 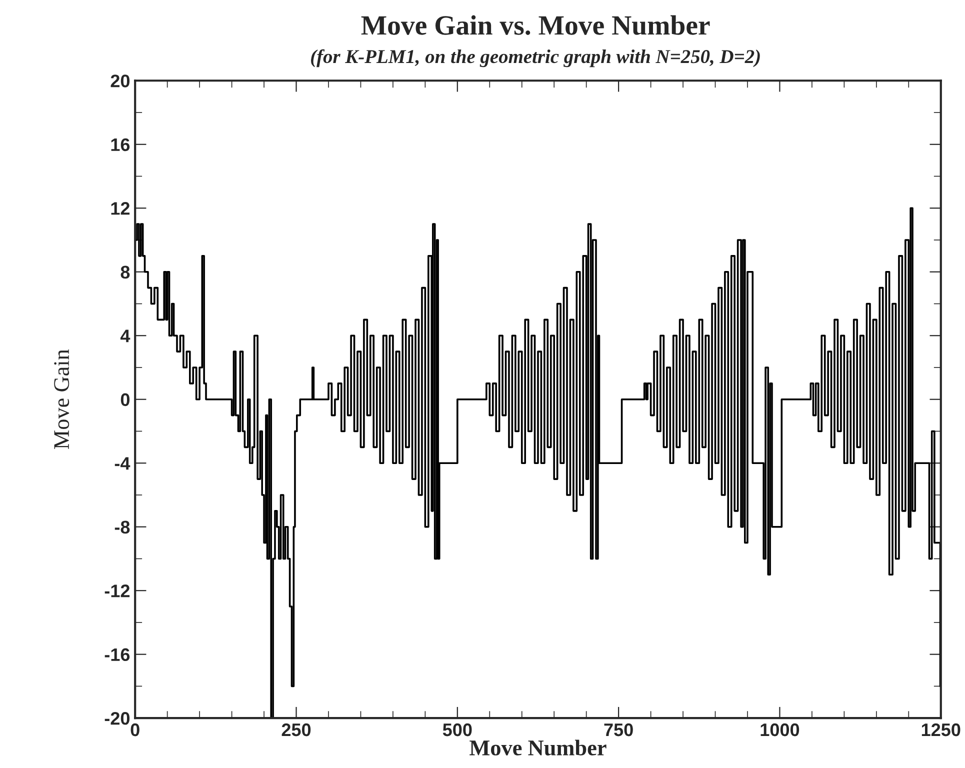 What do you see at coordinates (535, 58) in the screenshot?
I see `chart-subtitle: (for K-PLM1, on the geometric graph with N=250, D=2)` at bounding box center [535, 58].